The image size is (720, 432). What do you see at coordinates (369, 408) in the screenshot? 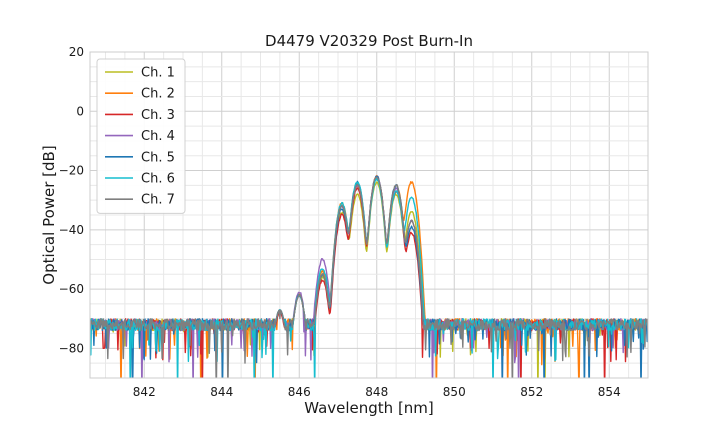
I see `x-axis-label: Wavelength [nm]` at bounding box center [369, 408].